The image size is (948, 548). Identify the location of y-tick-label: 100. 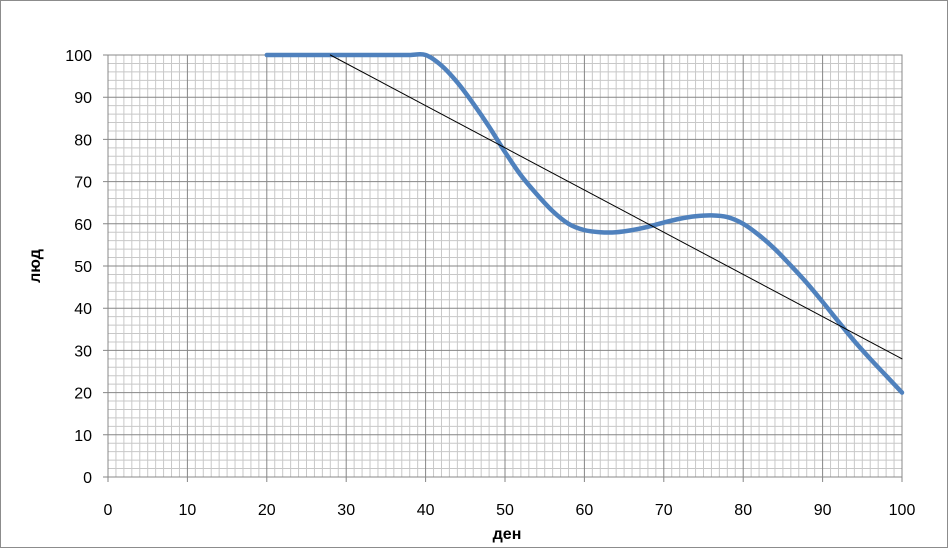
(78, 56).